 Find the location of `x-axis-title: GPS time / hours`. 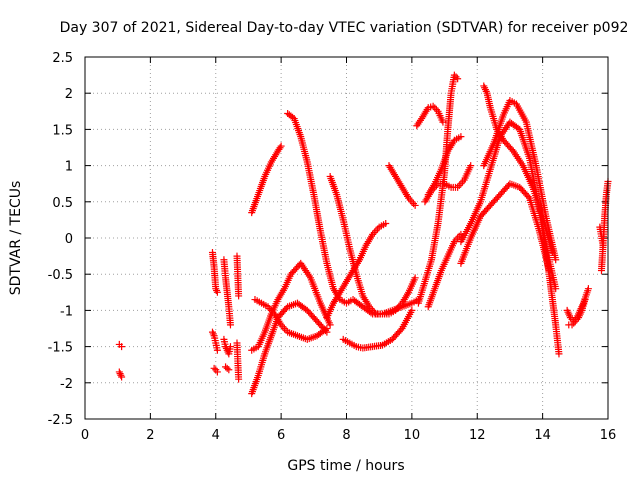

x-axis-title: GPS time / hours is located at coordinates (345, 466).